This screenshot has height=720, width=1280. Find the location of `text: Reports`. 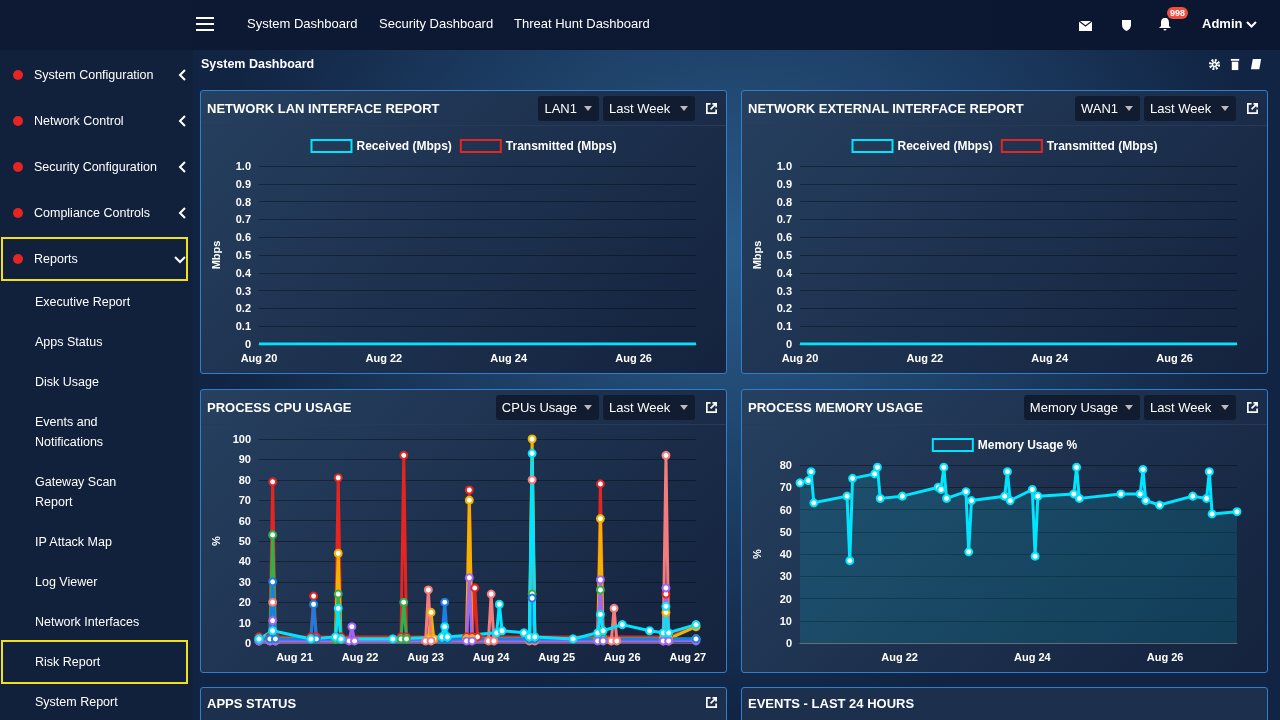

text: Reports is located at coordinates (56, 259).